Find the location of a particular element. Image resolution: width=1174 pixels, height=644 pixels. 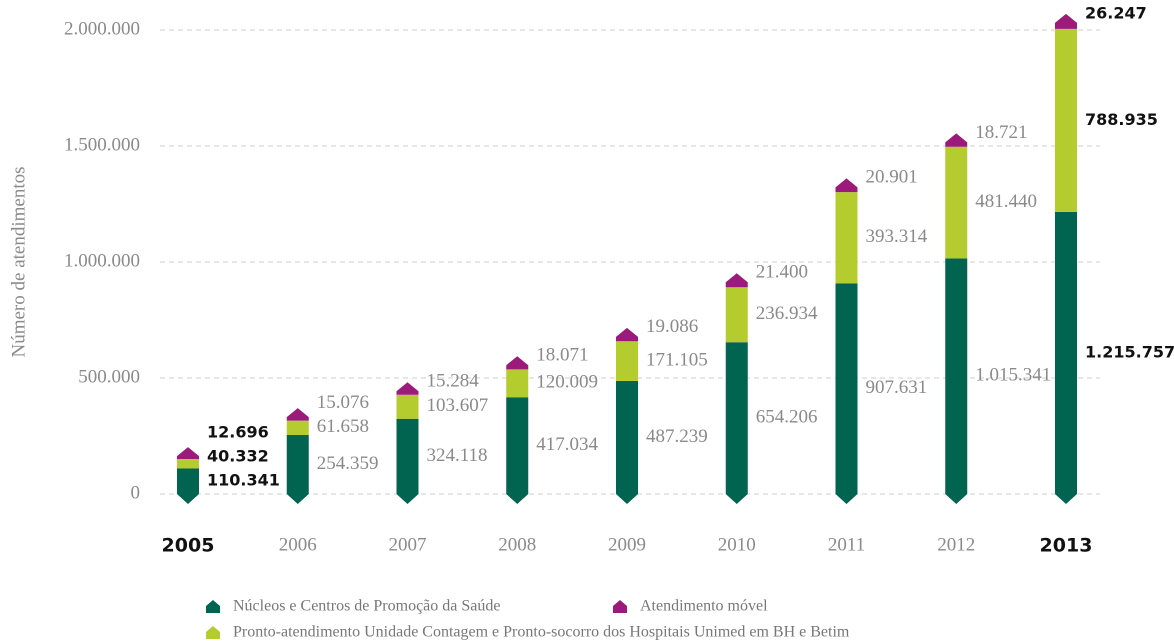

value-label: 40.332 is located at coordinates (238, 456).